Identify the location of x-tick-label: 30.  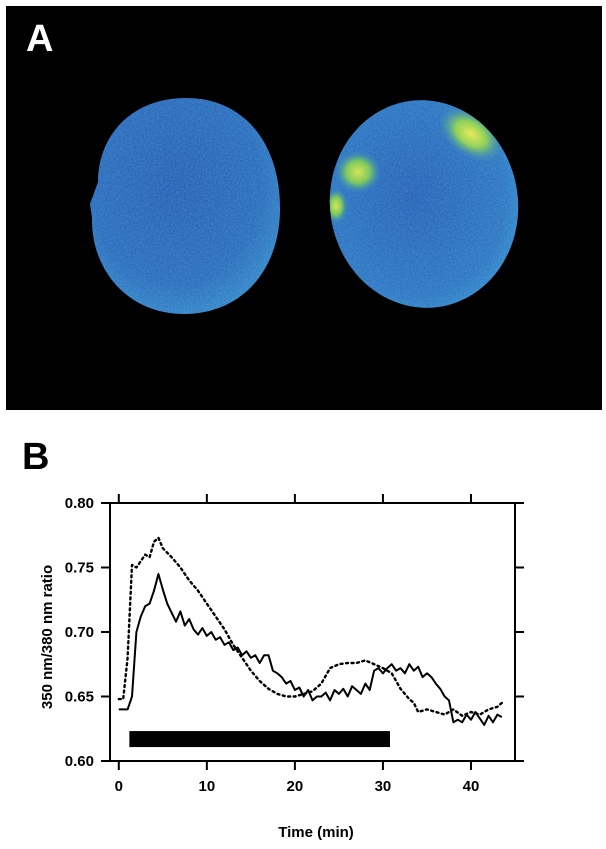
(383, 786).